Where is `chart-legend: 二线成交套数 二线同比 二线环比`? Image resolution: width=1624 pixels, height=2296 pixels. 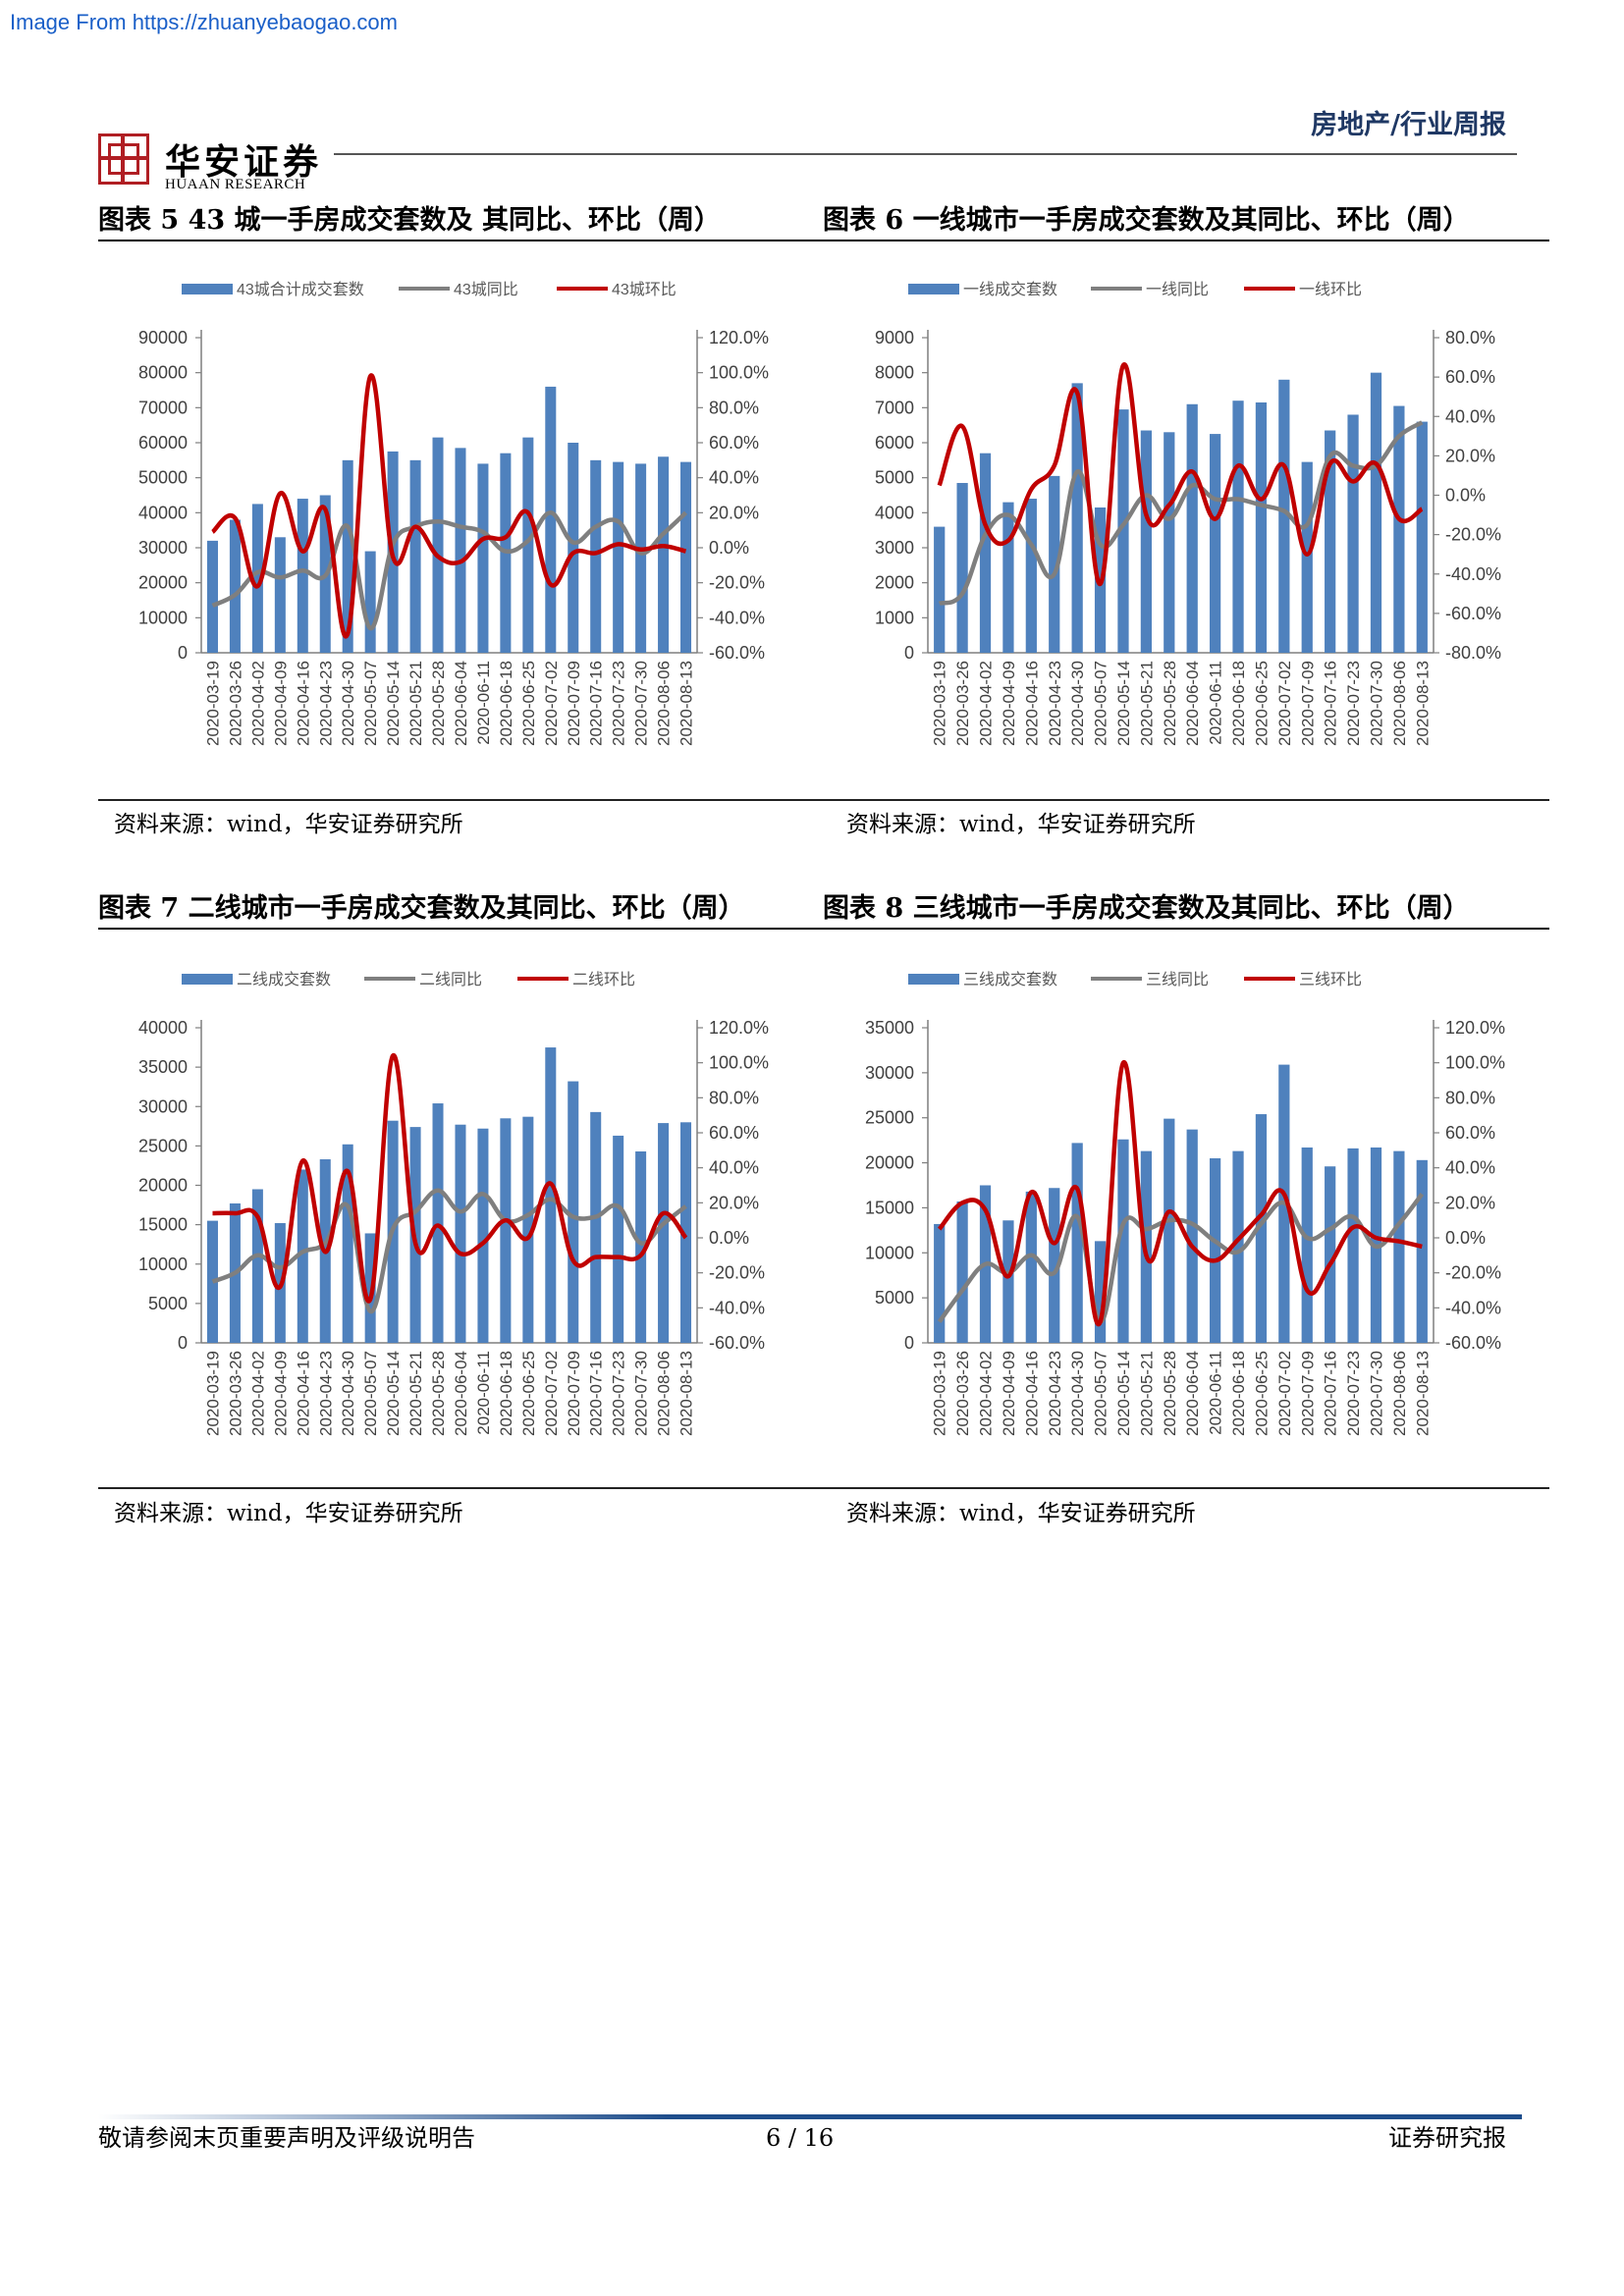 chart-legend: 二线成交套数 二线同比 二线环比 is located at coordinates (408, 980).